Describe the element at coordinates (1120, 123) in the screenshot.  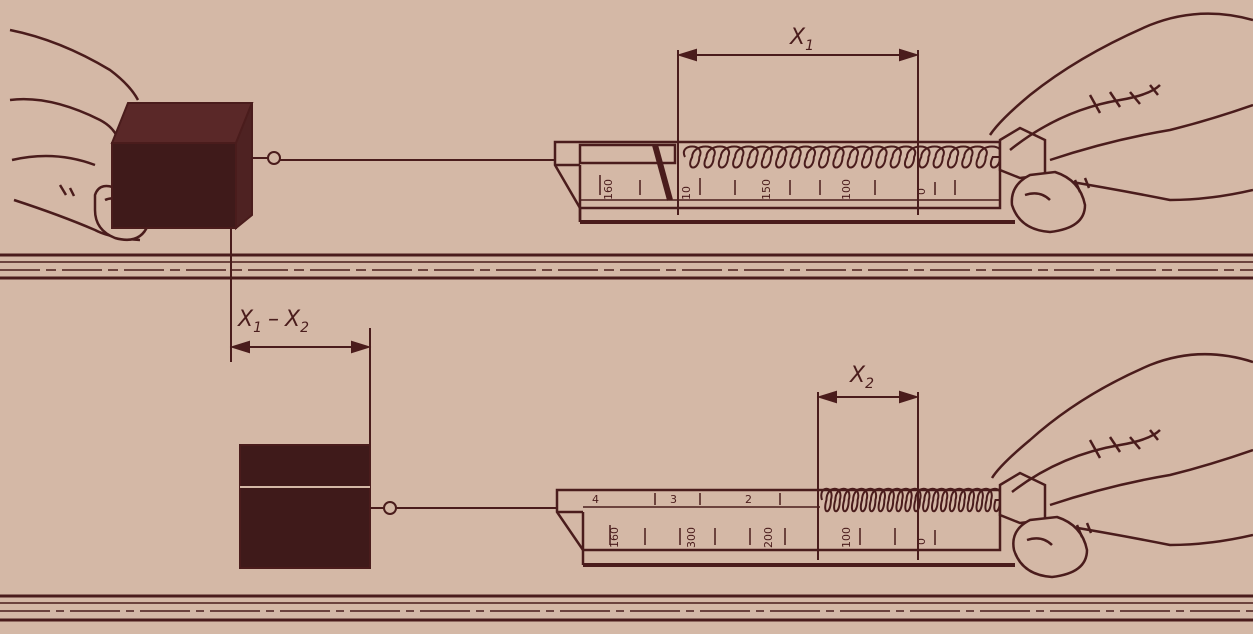
I see `right-hand-top` at that location.